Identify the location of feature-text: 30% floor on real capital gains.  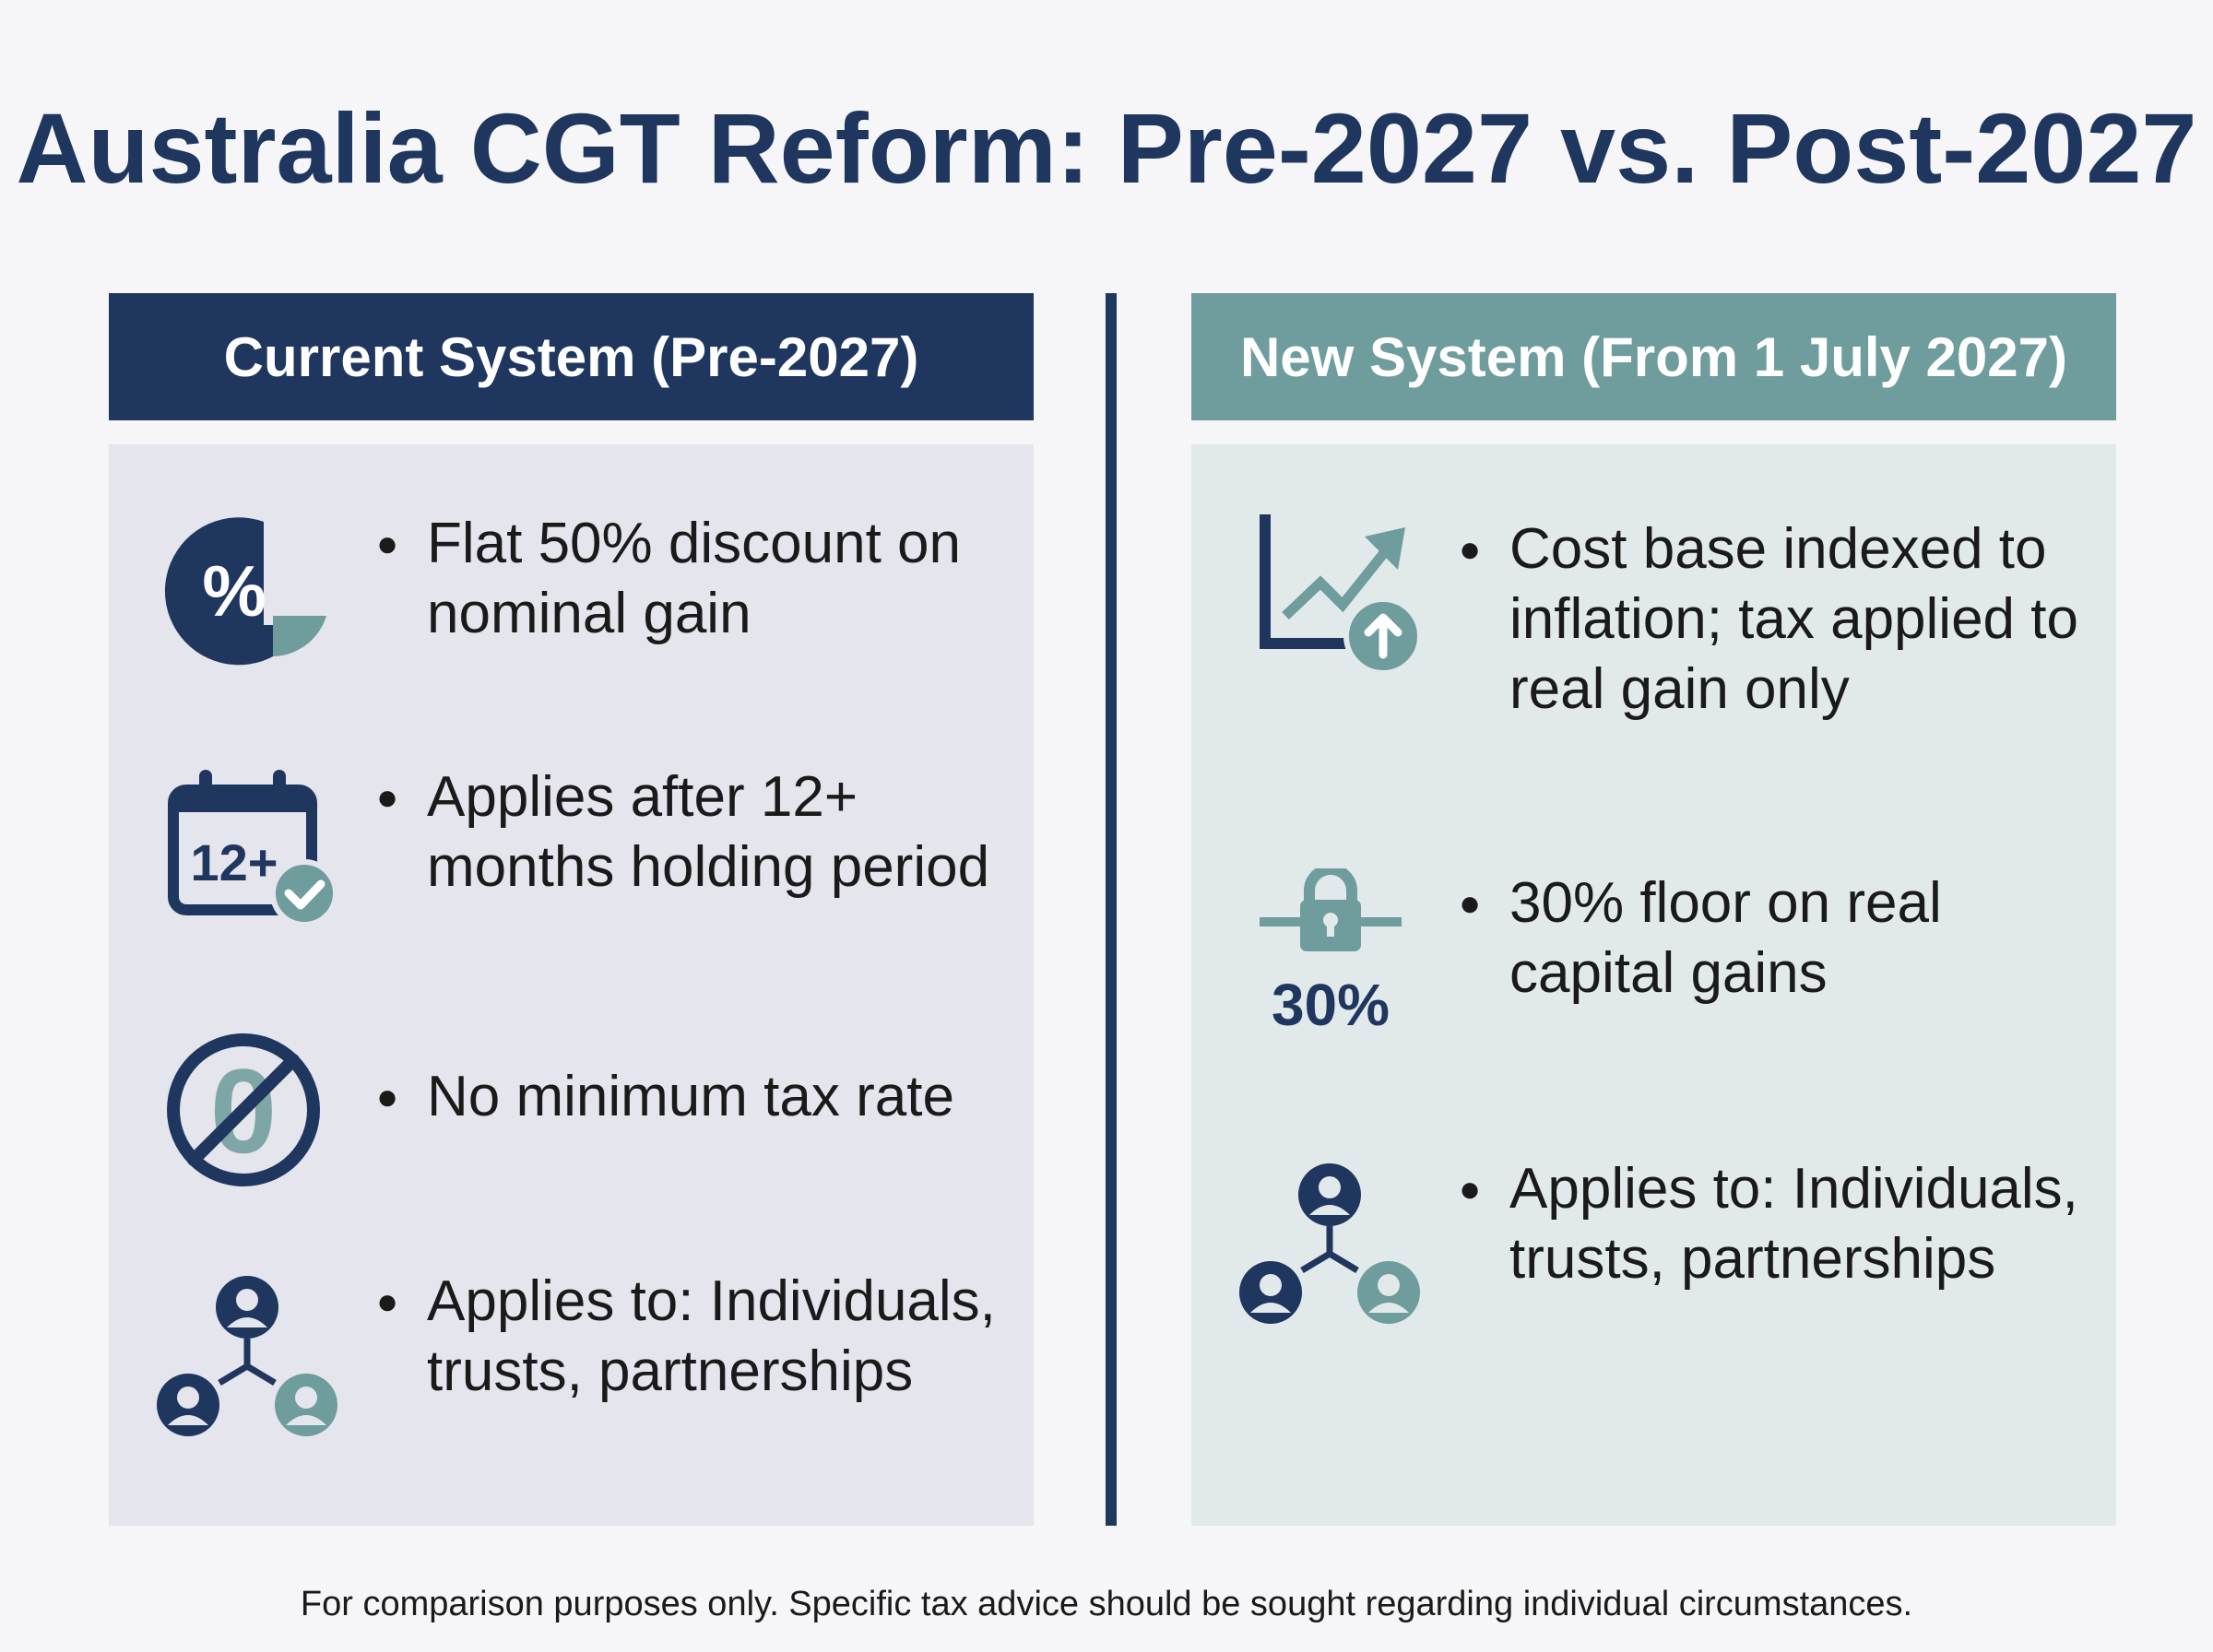
(1725, 938).